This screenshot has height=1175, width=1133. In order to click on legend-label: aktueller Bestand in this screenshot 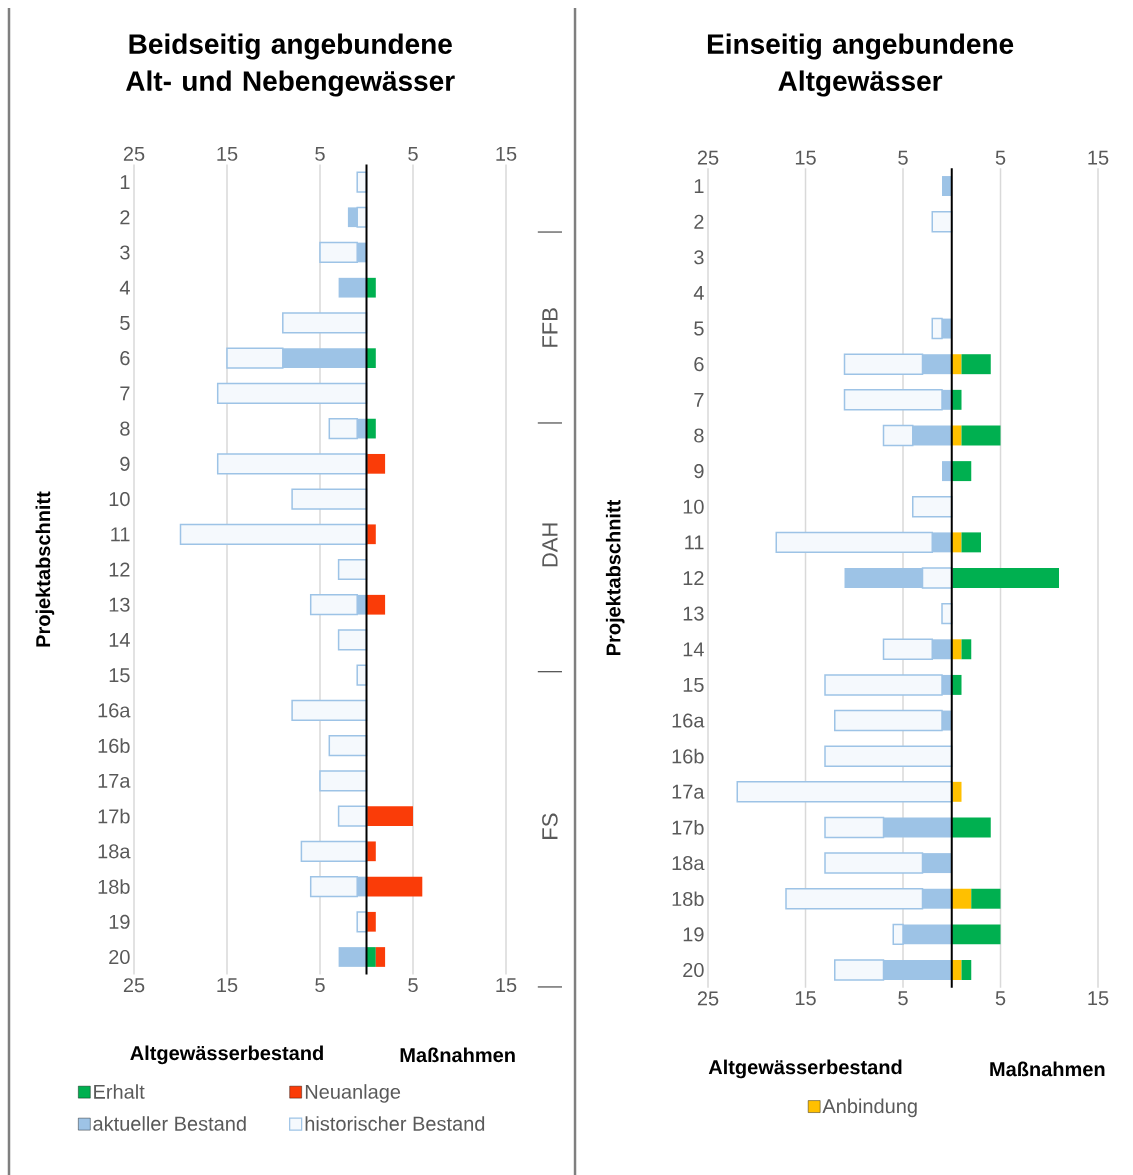, I will do `click(169, 1123)`.